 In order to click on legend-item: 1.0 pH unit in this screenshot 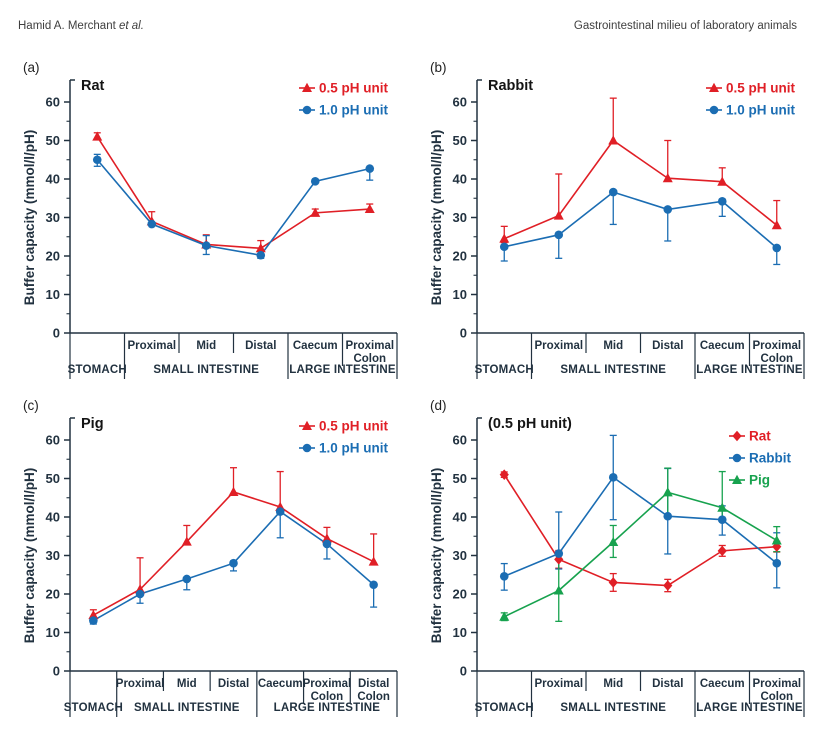, I will do `click(344, 448)`.